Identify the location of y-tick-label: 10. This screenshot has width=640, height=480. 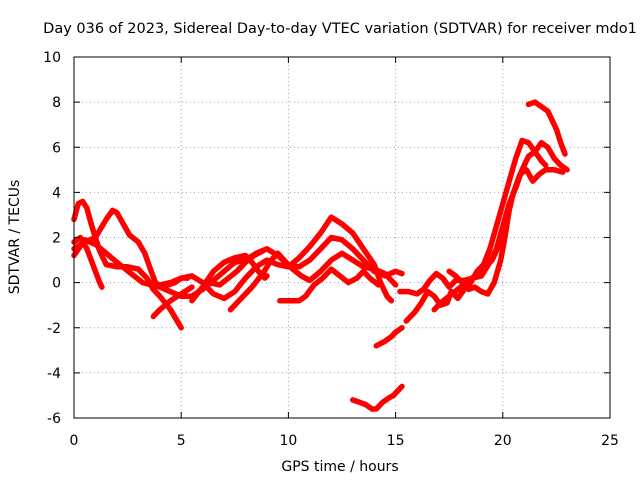
(52, 58).